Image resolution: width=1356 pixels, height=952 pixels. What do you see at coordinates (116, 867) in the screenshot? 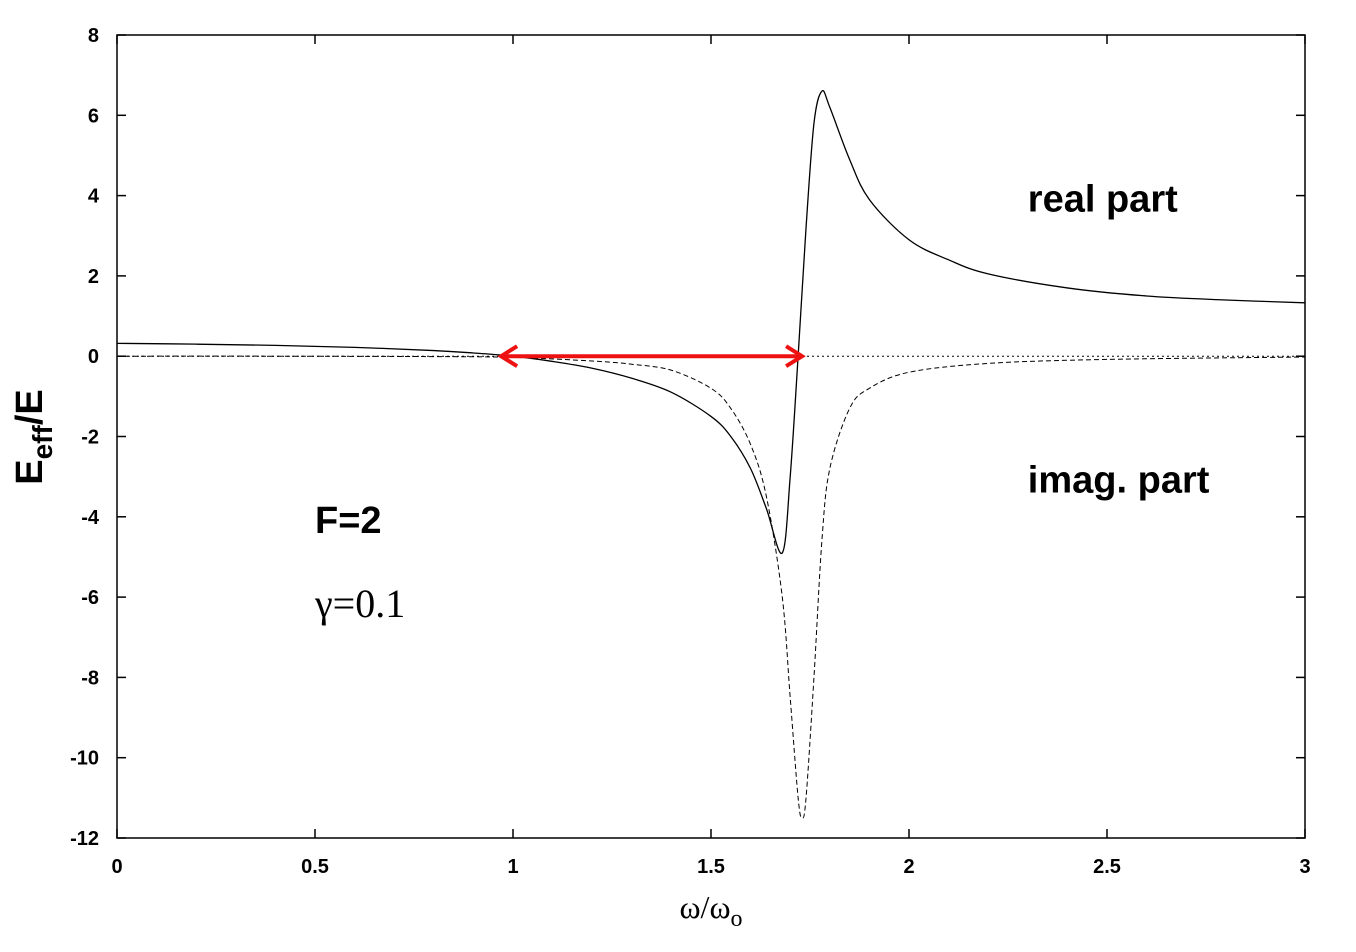
I see `x-tick-label: 0` at bounding box center [116, 867].